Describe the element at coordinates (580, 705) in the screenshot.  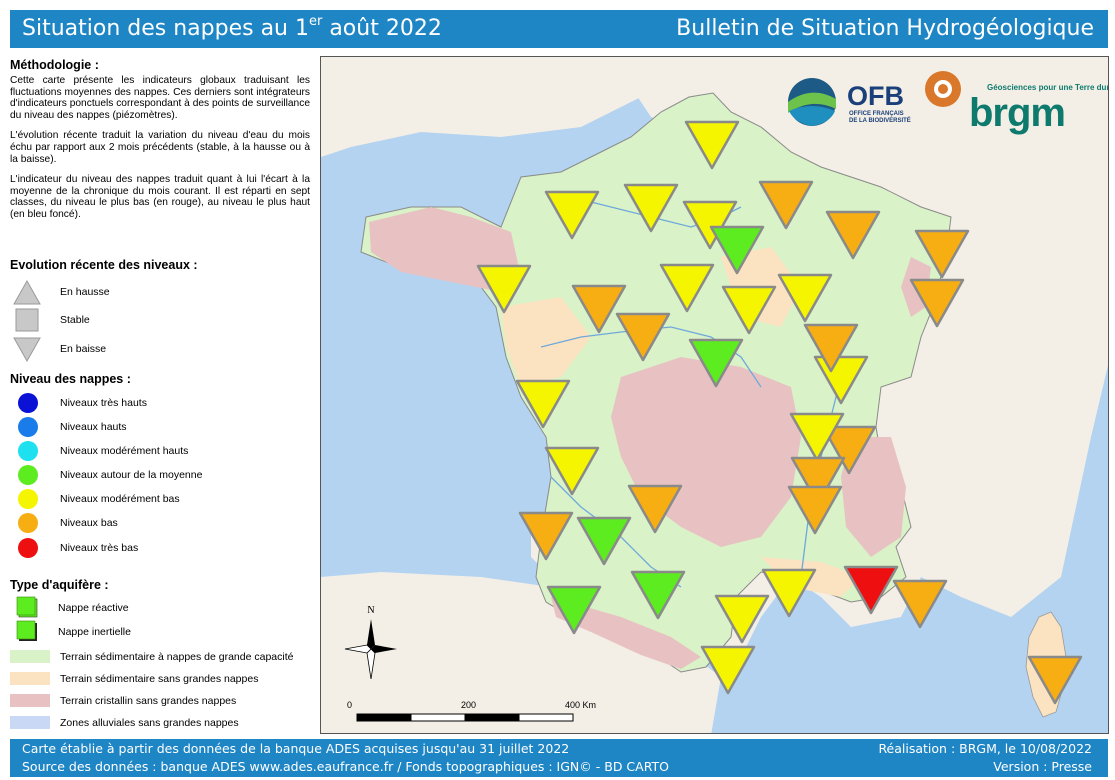
I see `scale-label-400: 400 Km` at that location.